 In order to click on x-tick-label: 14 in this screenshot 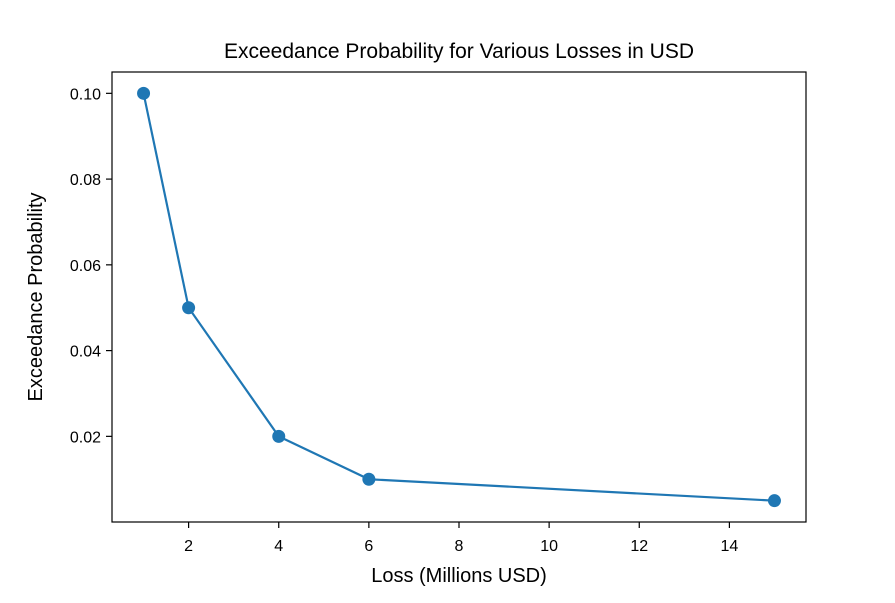, I will do `click(729, 546)`.